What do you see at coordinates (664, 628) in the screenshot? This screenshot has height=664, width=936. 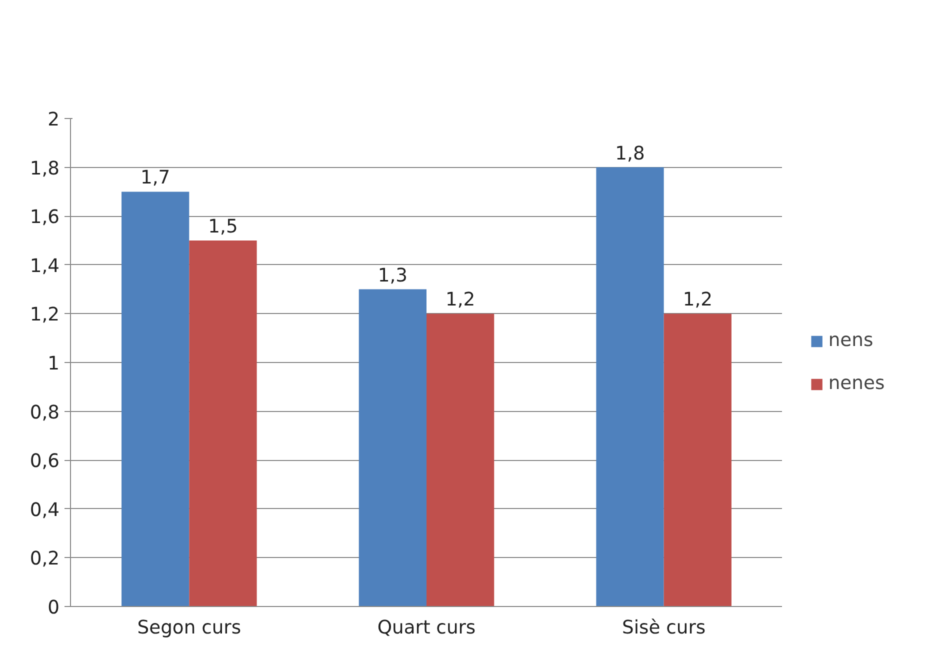 I see `x-tick-label: Sisè curs` at bounding box center [664, 628].